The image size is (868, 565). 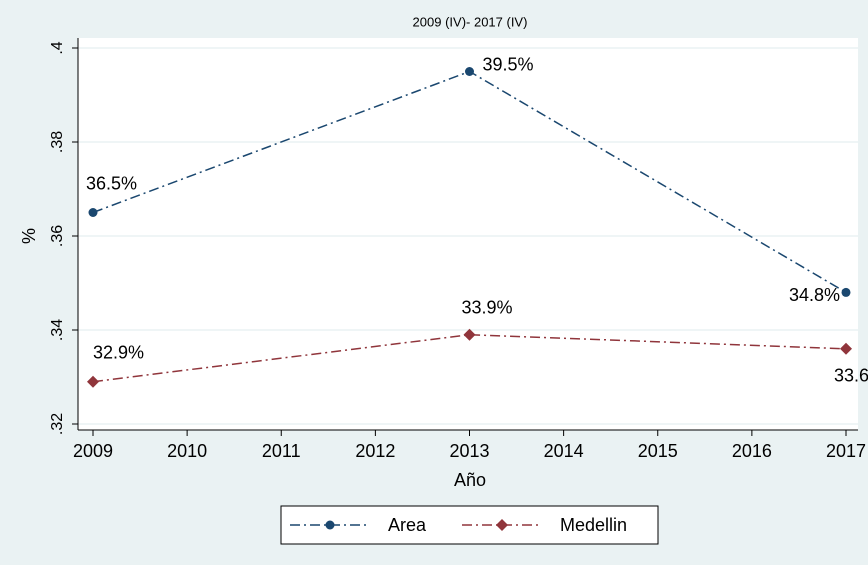 I want to click on y-tick-label: .34, so click(x=57, y=330).